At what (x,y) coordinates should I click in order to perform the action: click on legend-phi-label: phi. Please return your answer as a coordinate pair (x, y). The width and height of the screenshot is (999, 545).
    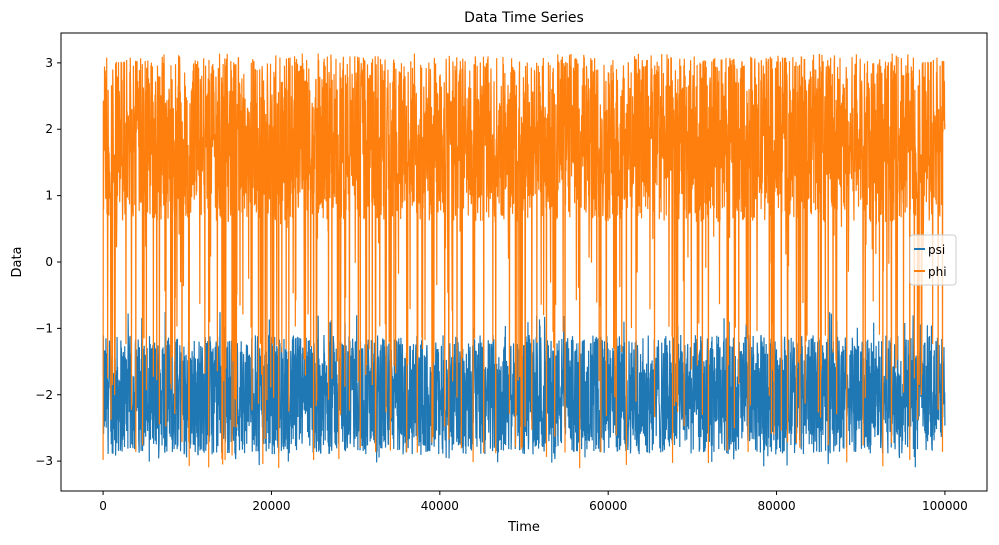
    Looking at the image, I should click on (937, 272).